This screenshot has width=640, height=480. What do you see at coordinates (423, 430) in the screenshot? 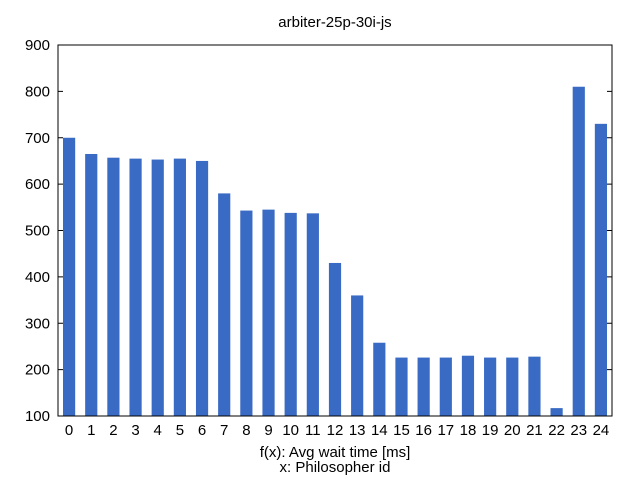
I see `x-tick-label-16: 16` at bounding box center [423, 430].